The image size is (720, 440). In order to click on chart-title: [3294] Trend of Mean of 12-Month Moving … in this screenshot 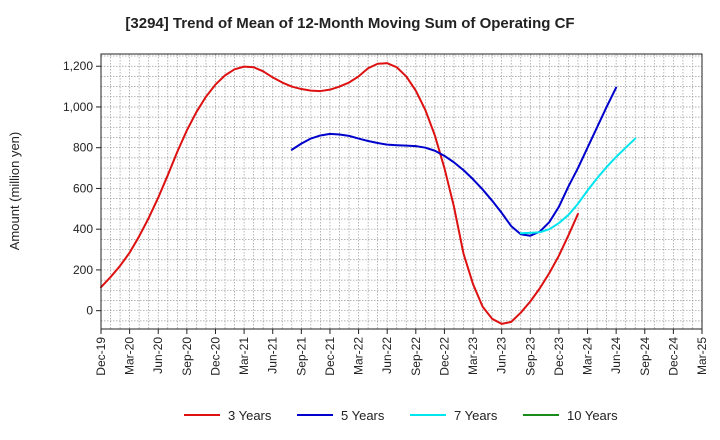, I will do `click(349, 23)`.